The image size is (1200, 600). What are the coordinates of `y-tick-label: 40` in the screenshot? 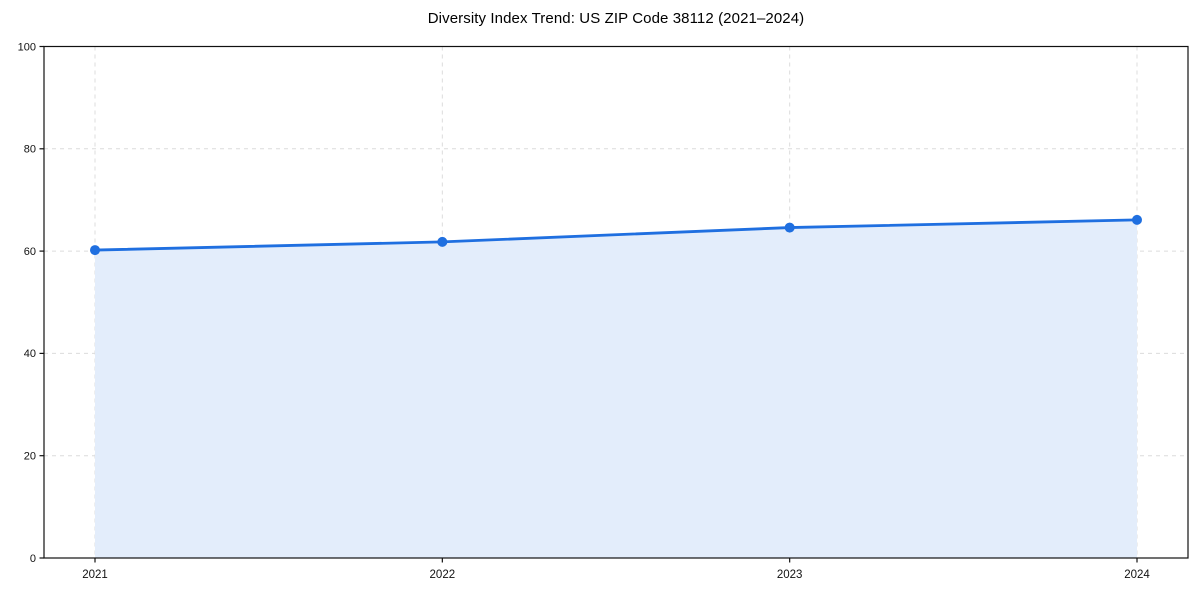 It's located at (30, 354).